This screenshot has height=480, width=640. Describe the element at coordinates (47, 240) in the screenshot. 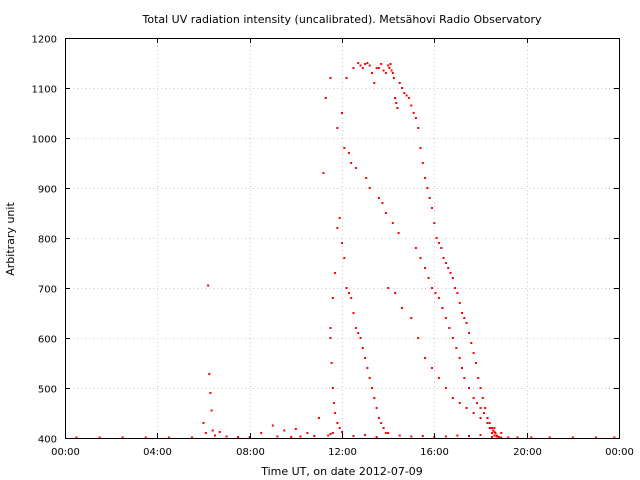

I see `y-tick-label: 800` at that location.